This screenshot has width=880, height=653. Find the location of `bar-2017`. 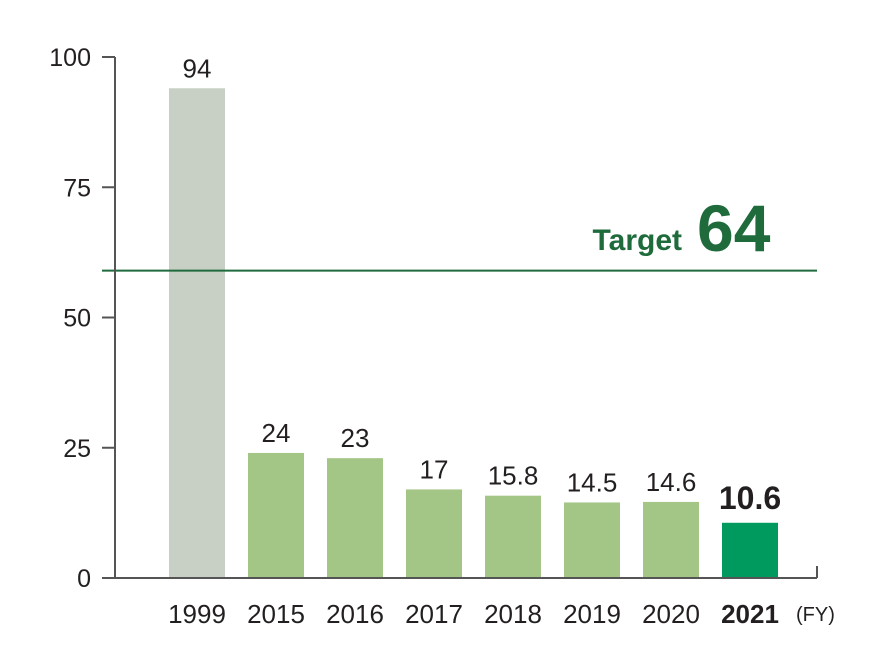

bar-2017 is located at coordinates (434, 533).